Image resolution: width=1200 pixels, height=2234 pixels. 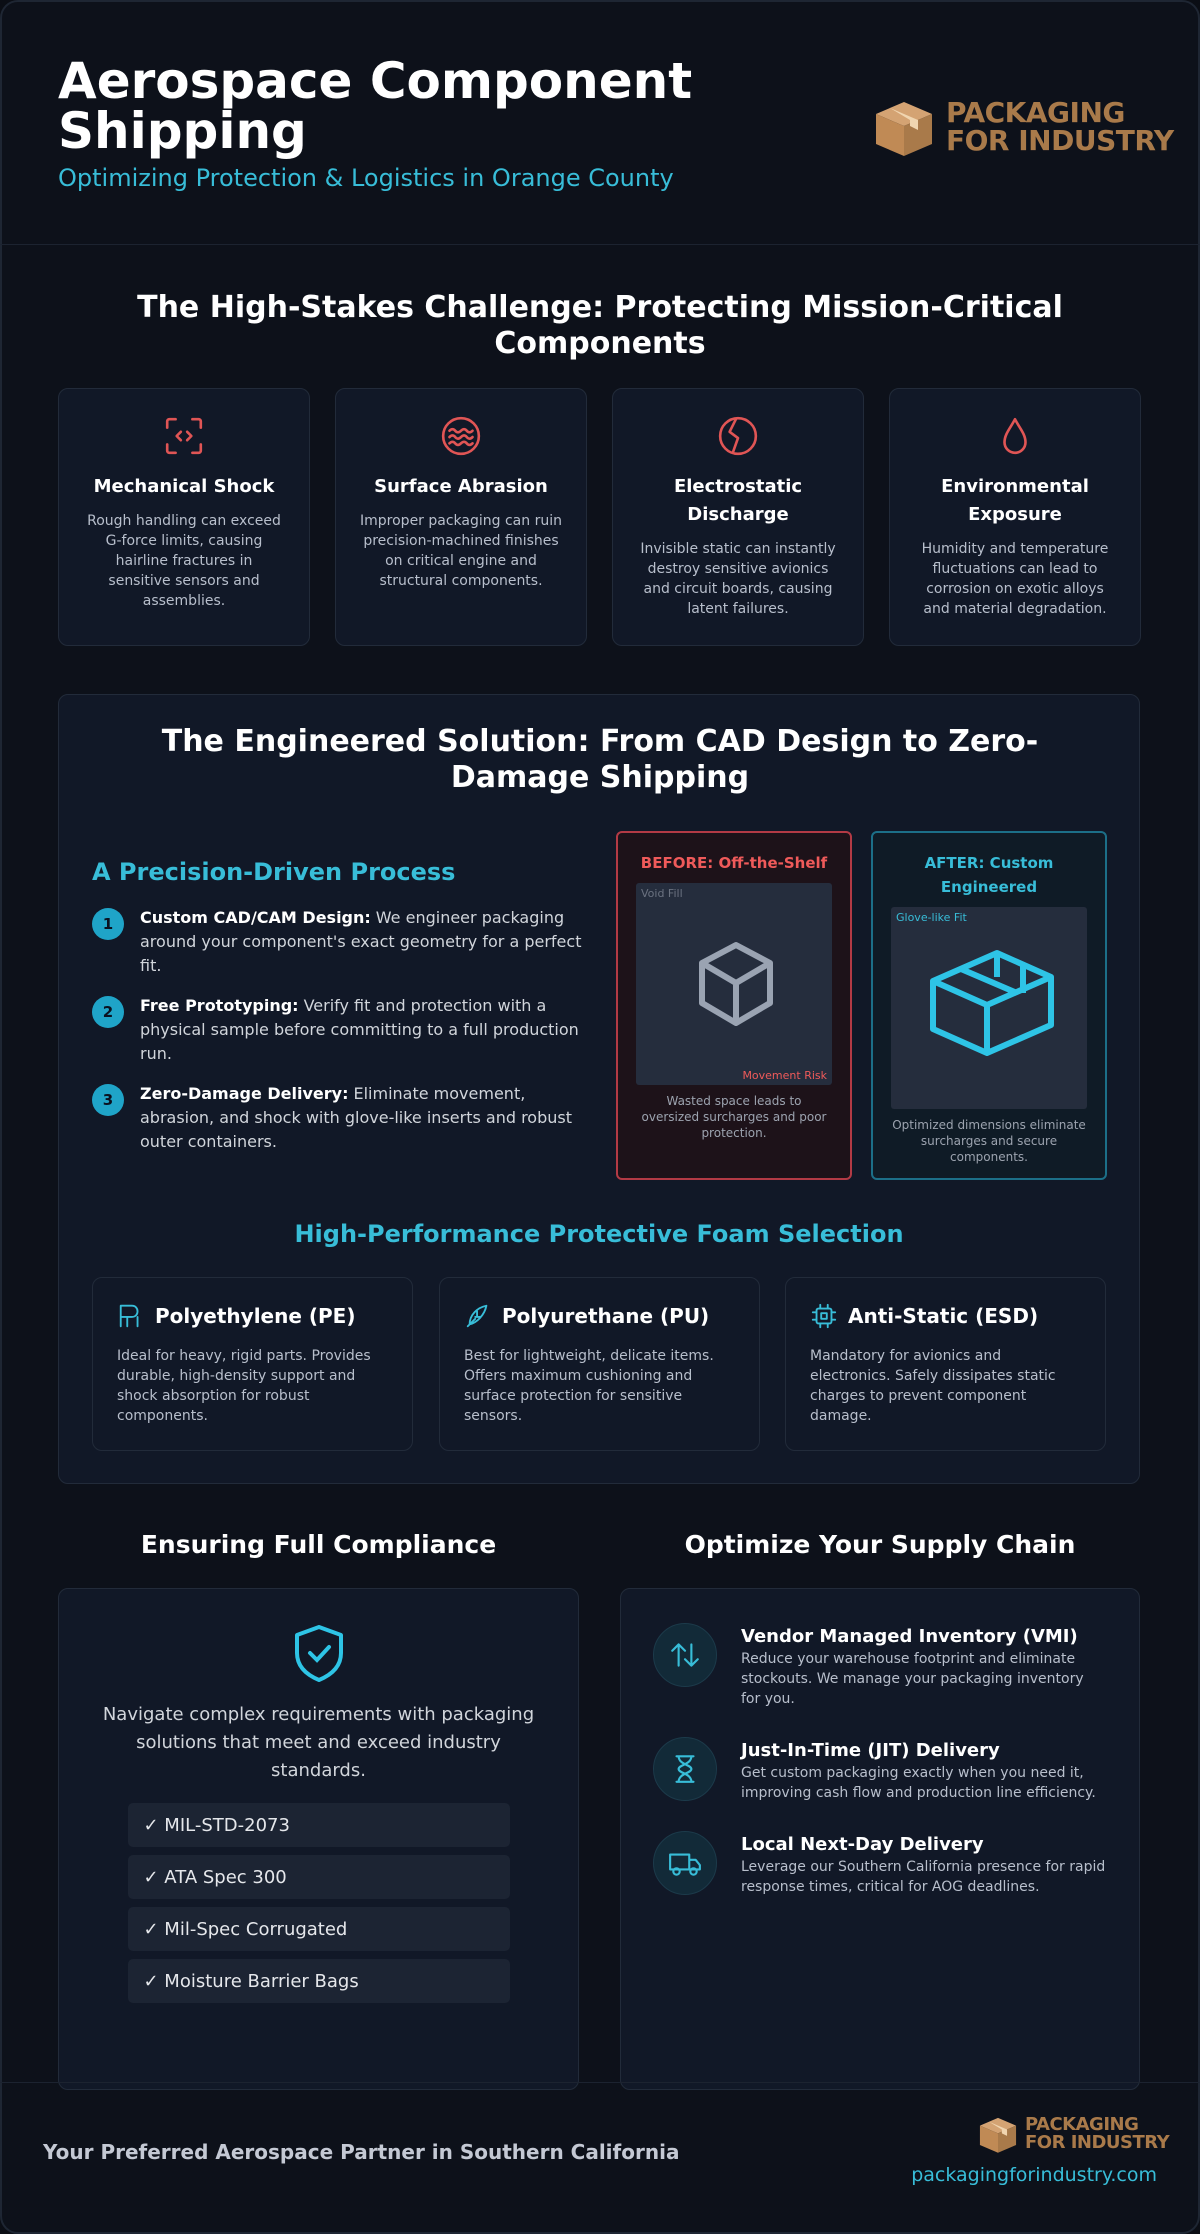 What do you see at coordinates (784, 1075) in the screenshot?
I see `tag: Movement Risk` at bounding box center [784, 1075].